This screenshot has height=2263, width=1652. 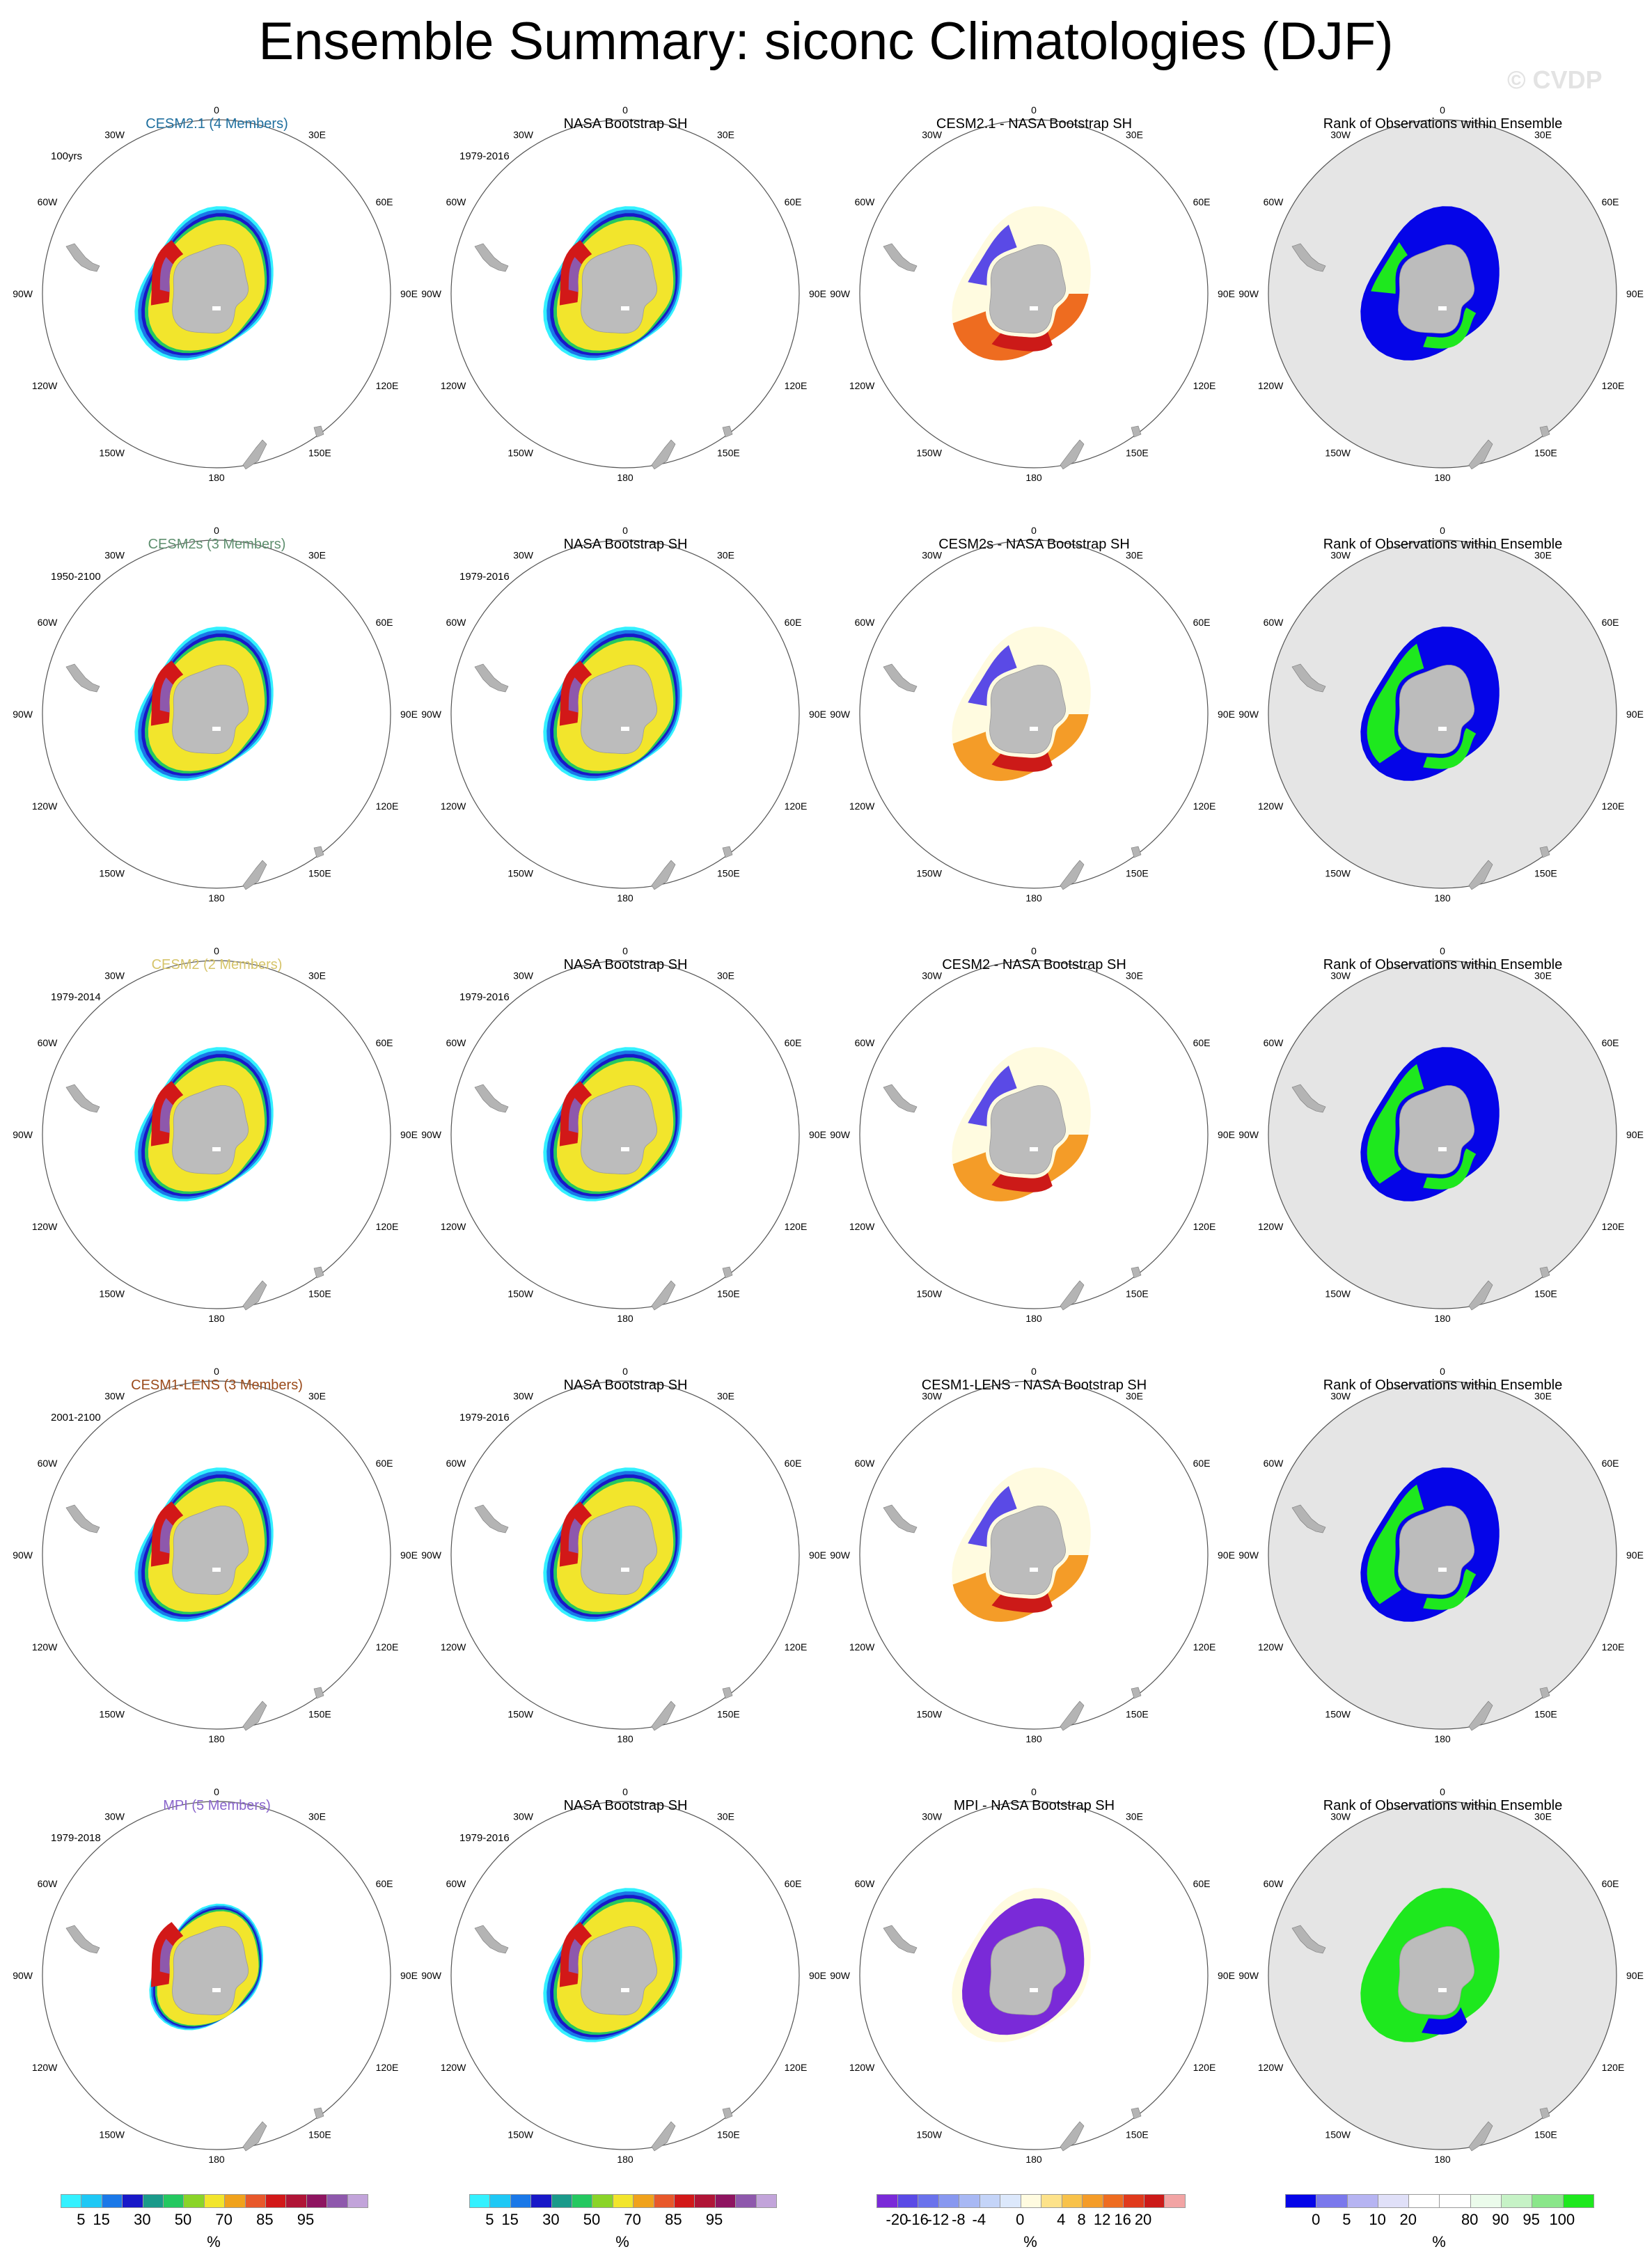 What do you see at coordinates (714, 2219) in the screenshot?
I see `colorbar-tick-label: 95` at bounding box center [714, 2219].